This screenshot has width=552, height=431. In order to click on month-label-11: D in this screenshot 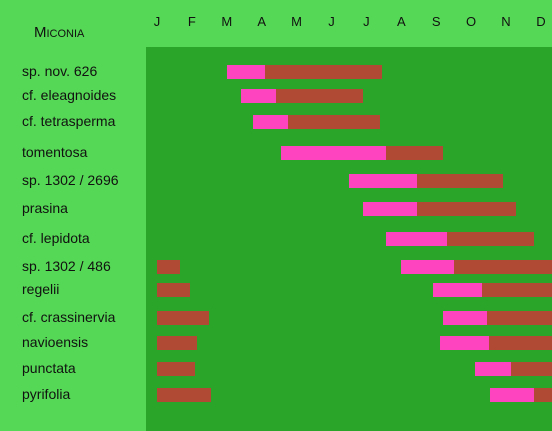, I will do `click(541, 21)`.